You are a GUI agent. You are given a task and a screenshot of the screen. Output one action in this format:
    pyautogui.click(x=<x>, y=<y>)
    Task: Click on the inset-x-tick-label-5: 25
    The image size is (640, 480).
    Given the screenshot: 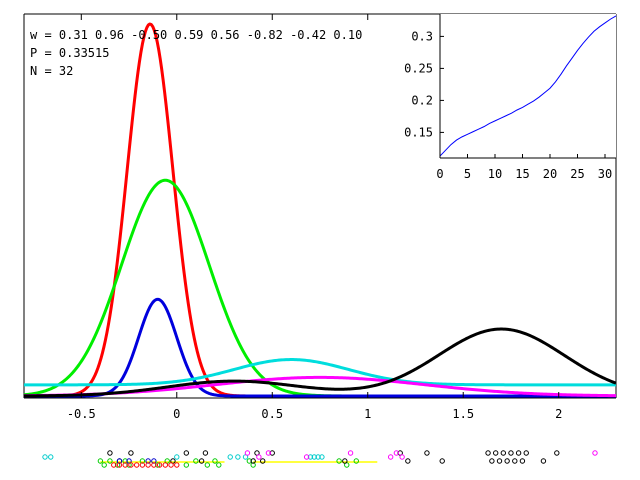 What is the action you would take?
    pyautogui.click(x=577, y=174)
    